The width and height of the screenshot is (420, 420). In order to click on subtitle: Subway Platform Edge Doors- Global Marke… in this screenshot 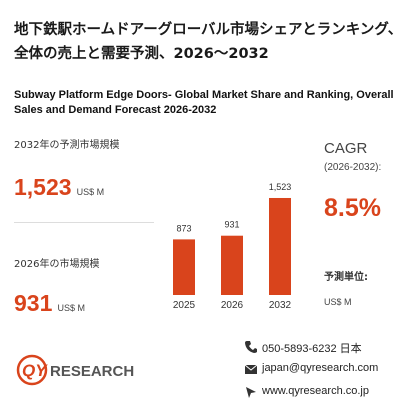, I will do `click(204, 102)`.